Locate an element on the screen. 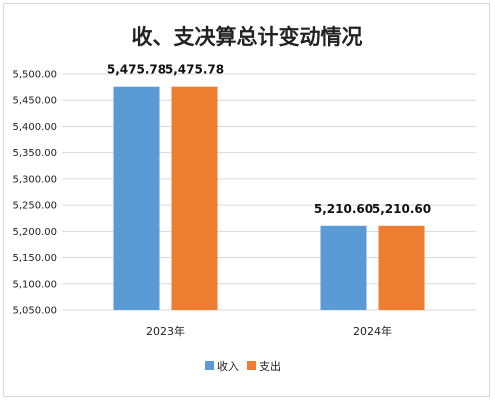 The height and width of the screenshot is (402, 495). legend: 收入 支出 is located at coordinates (243, 366).